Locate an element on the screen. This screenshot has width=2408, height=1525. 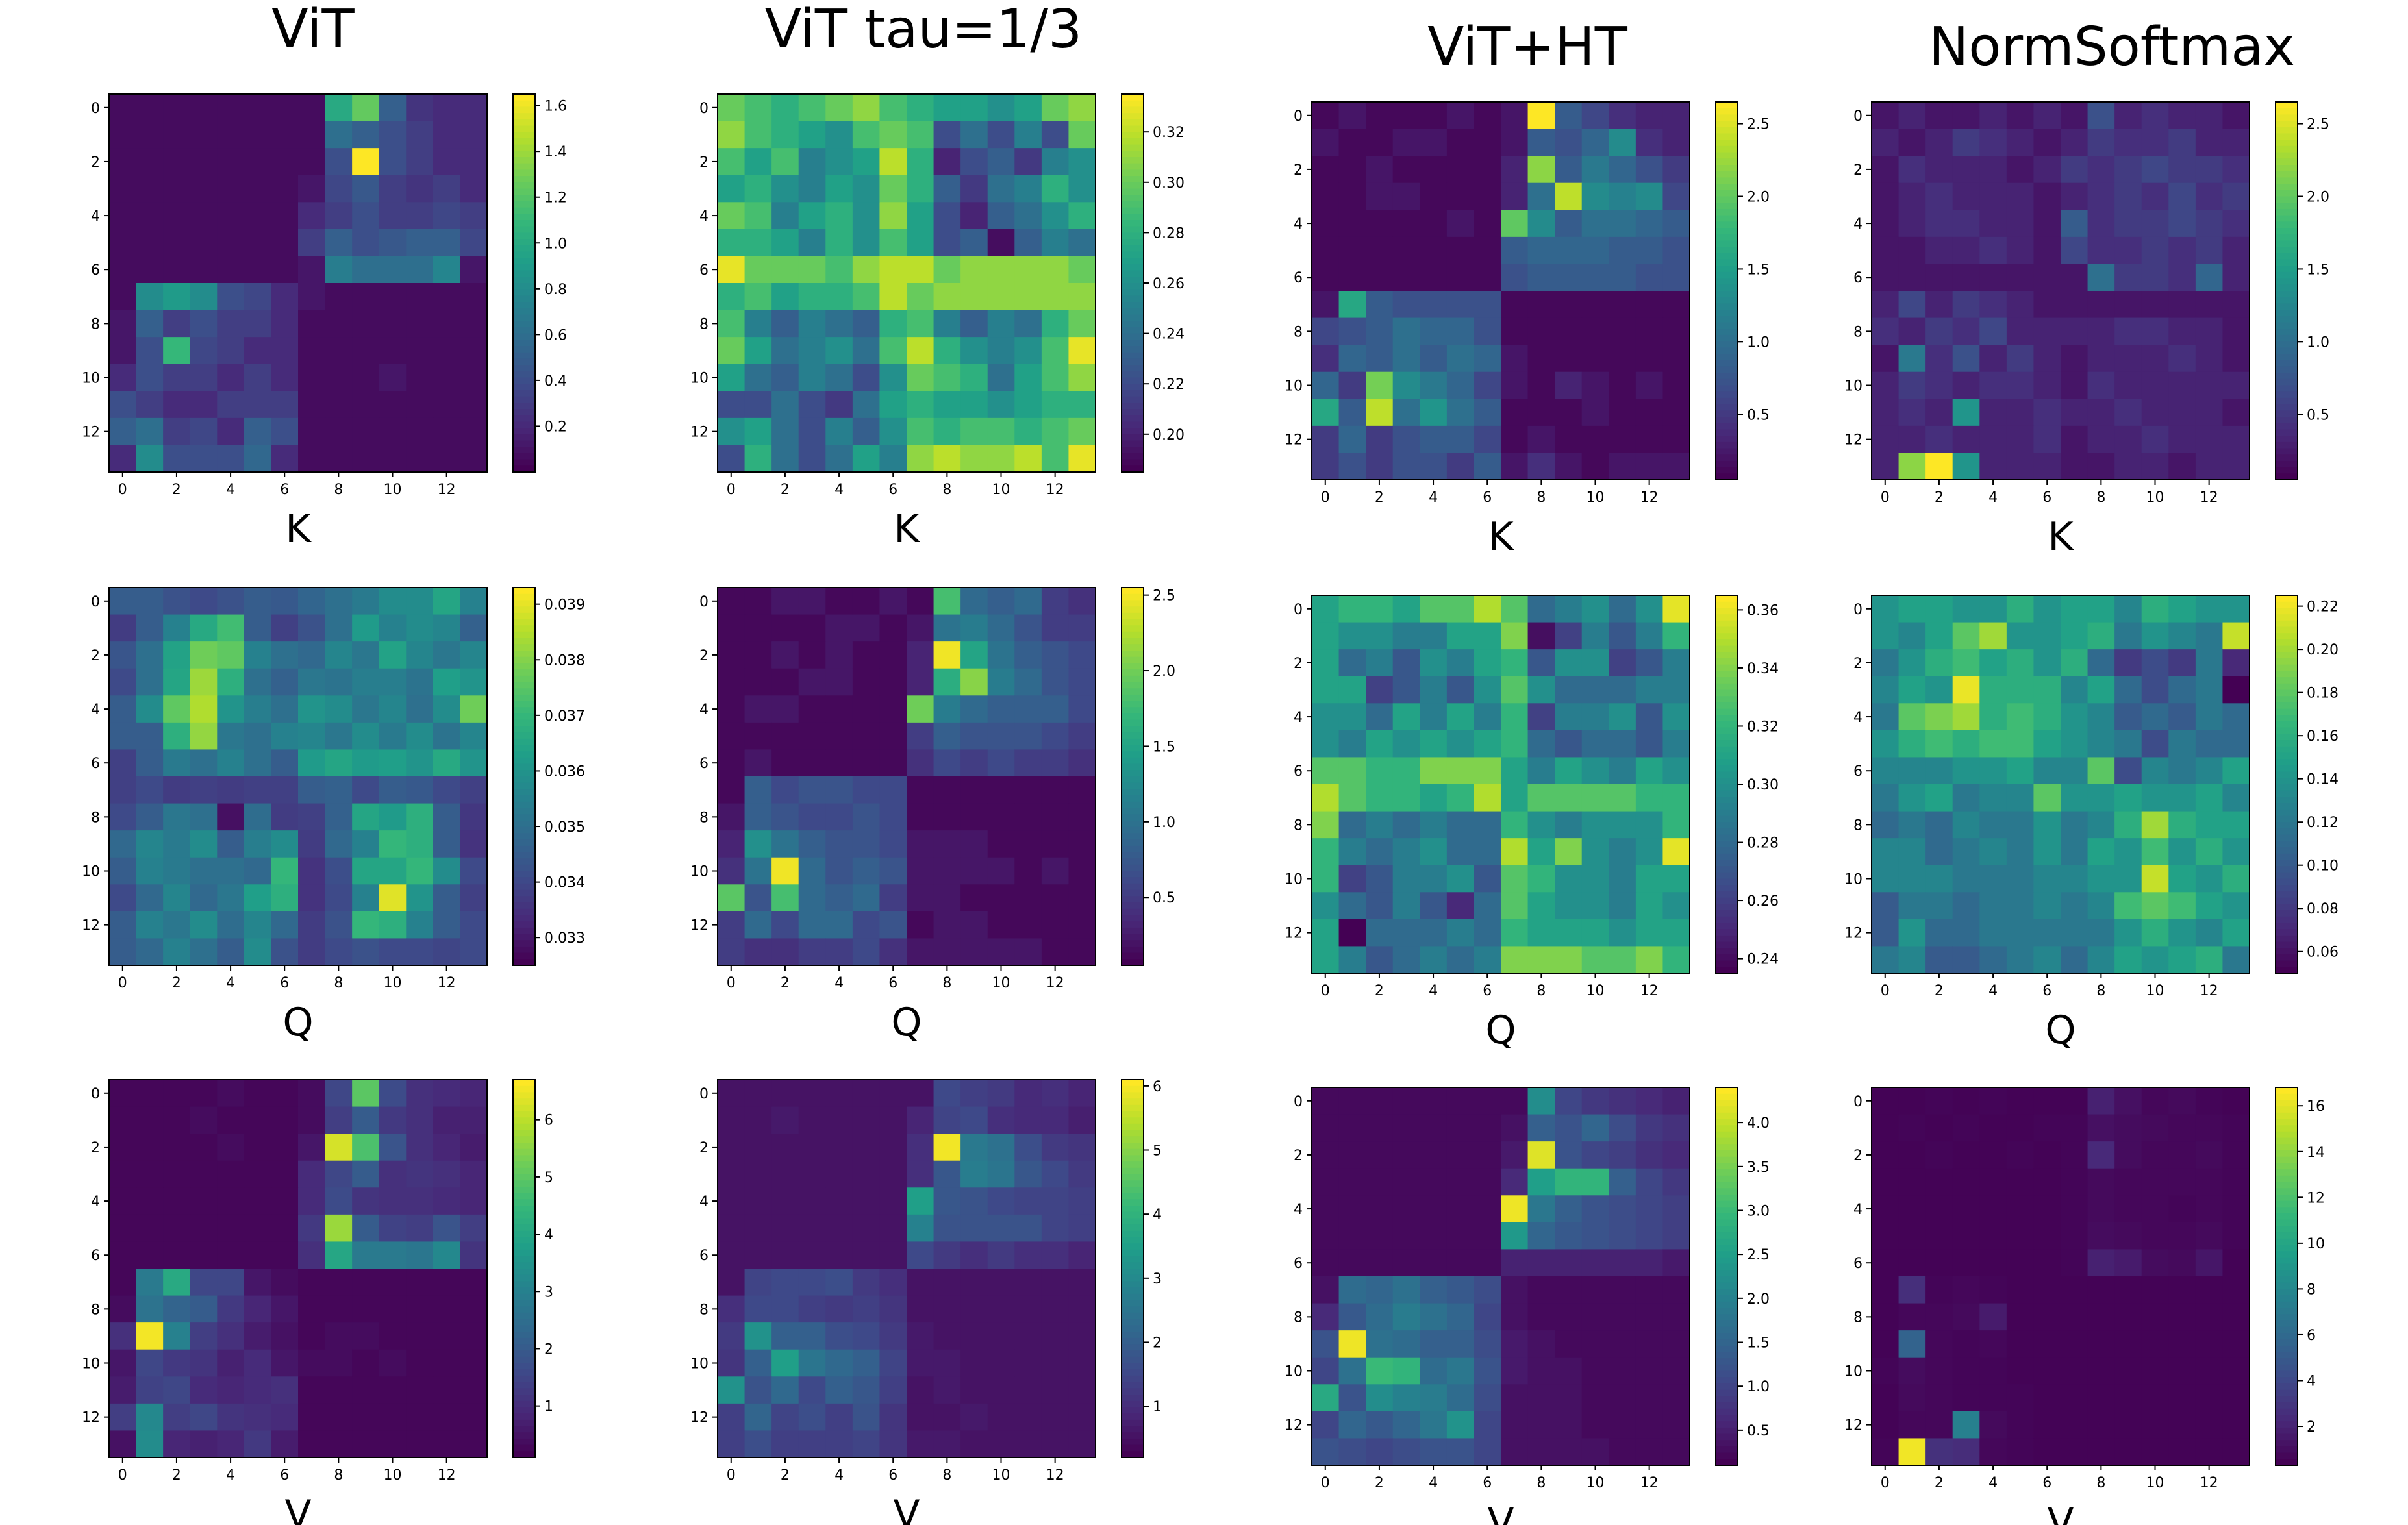
colorbar-tick-label: 4 is located at coordinates (1157, 1215).